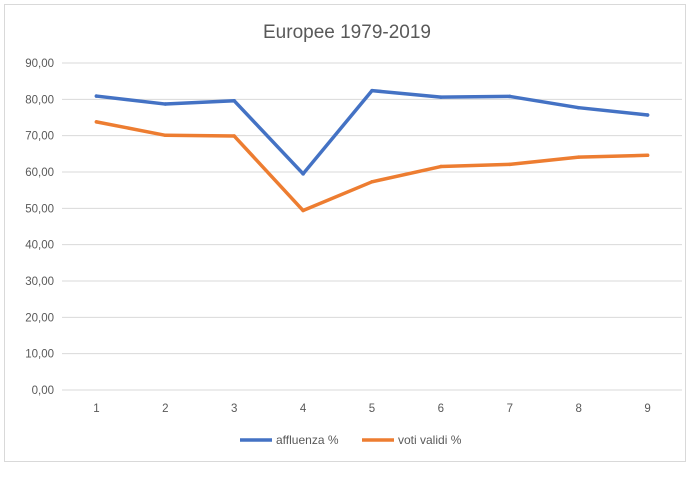  What do you see at coordinates (39, 137) in the screenshot?
I see `y-tick-label: 70,00` at bounding box center [39, 137].